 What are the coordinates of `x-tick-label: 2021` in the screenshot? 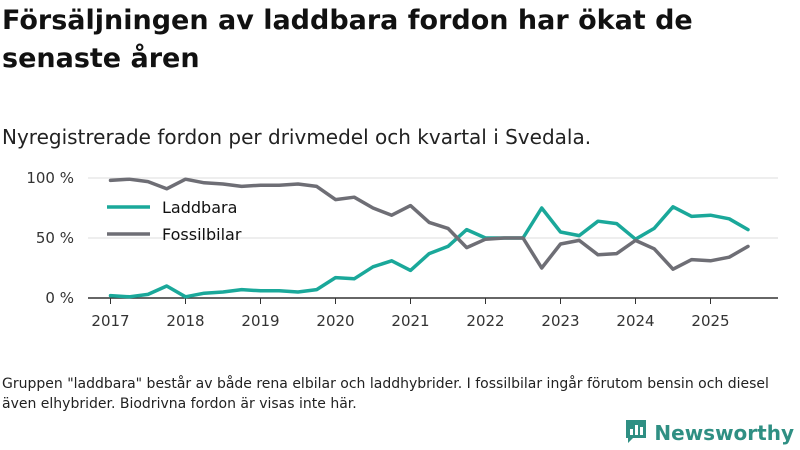 It's located at (410, 321).